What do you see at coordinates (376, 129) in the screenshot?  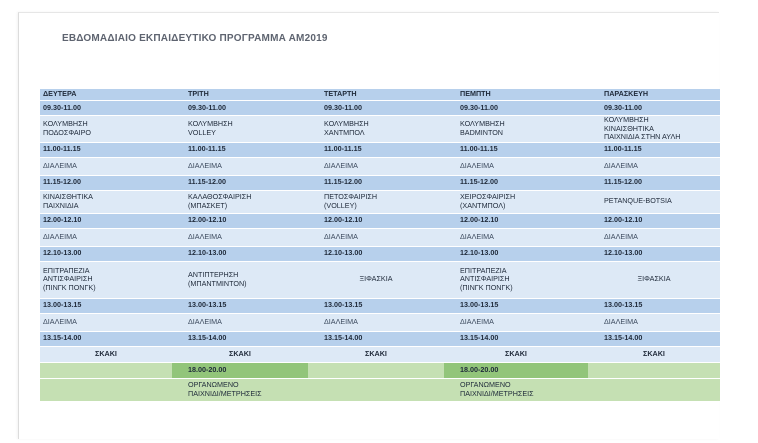 I see `activity-cell: ΚΟΛΥΜΒΗΣΗ ΧΑΝΤΜΠΟΛ` at bounding box center [376, 129].